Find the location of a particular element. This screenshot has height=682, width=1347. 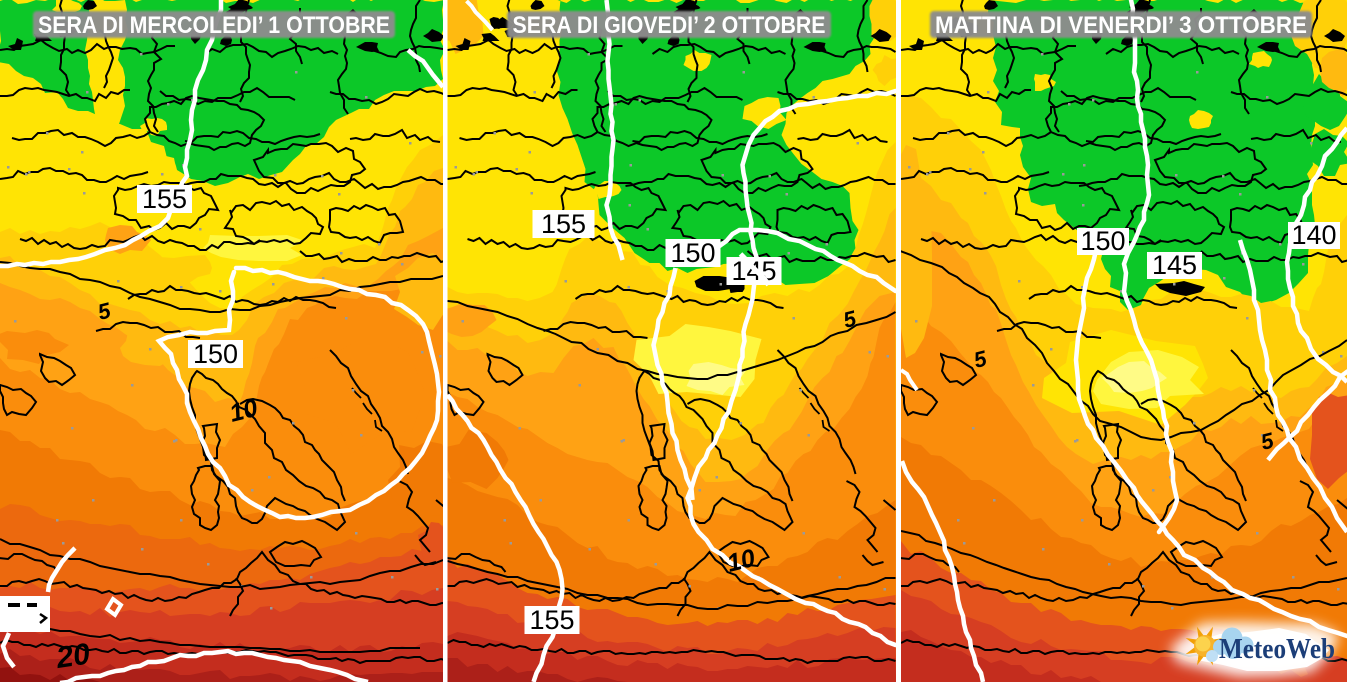

svg-text: 140 is located at coordinates (1313, 235).